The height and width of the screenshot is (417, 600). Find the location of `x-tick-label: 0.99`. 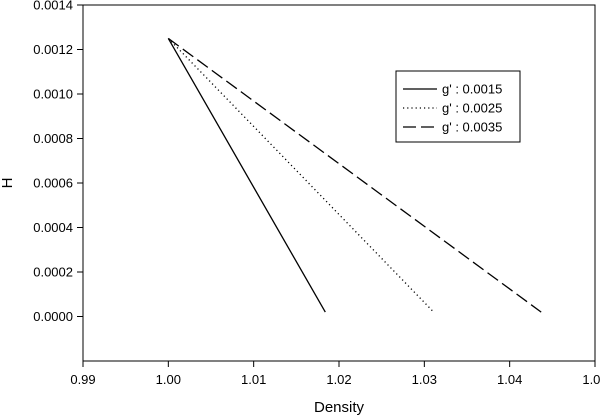

x-tick-label: 0.99 is located at coordinates (82, 379).